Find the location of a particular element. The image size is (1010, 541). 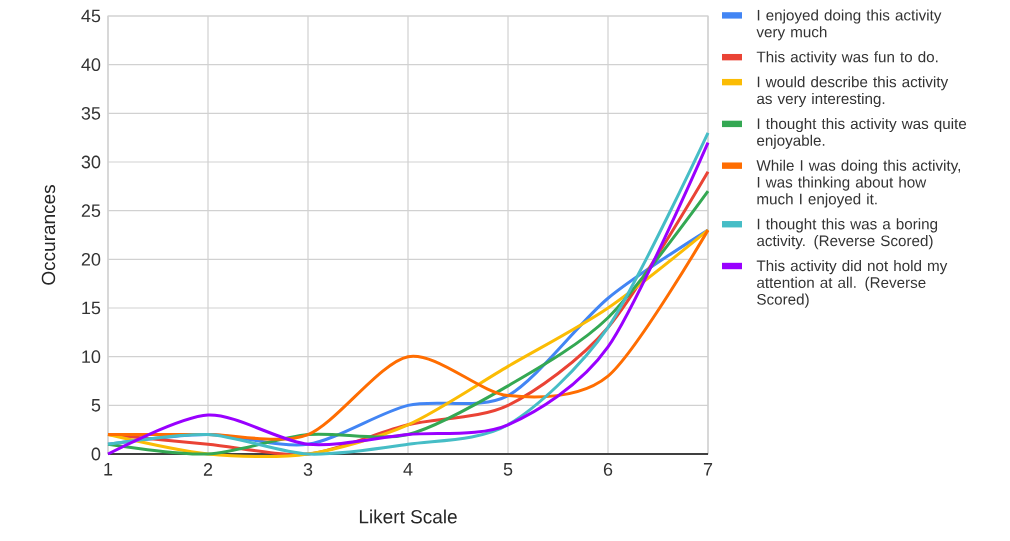

y-tick-label: 40 is located at coordinates (91, 65).